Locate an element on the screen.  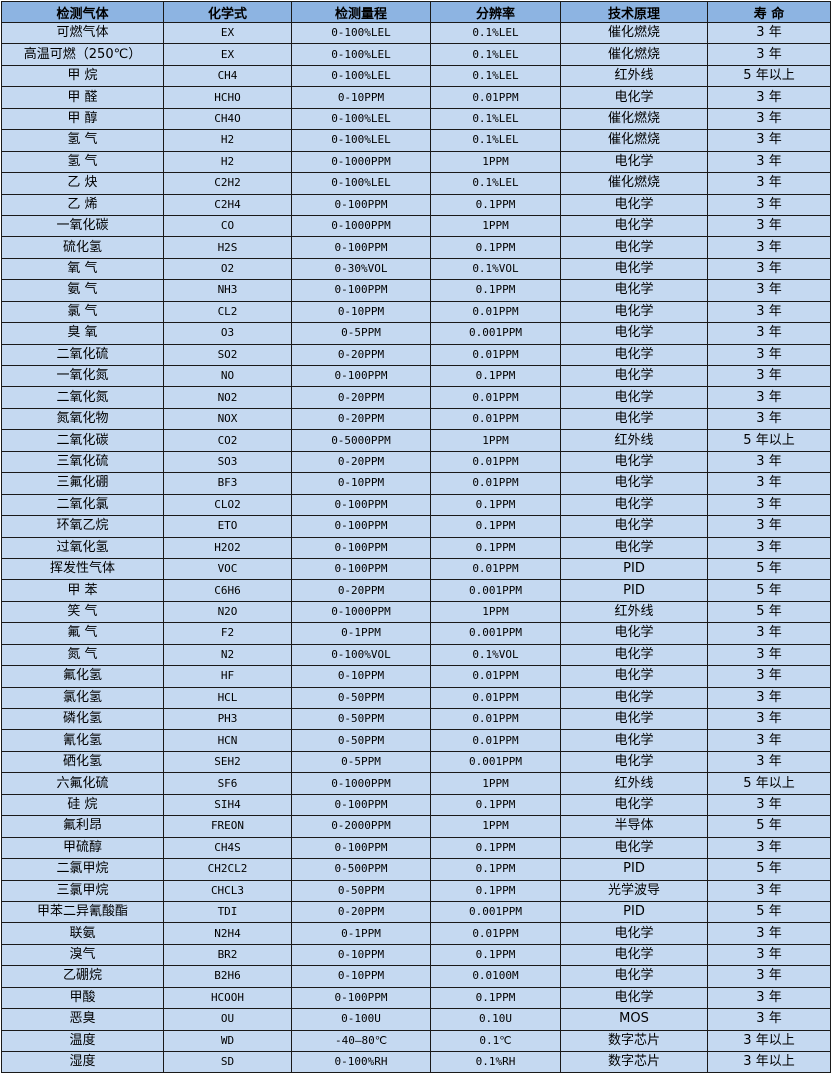
range-cell: -40—80℃ is located at coordinates (361, 1041).